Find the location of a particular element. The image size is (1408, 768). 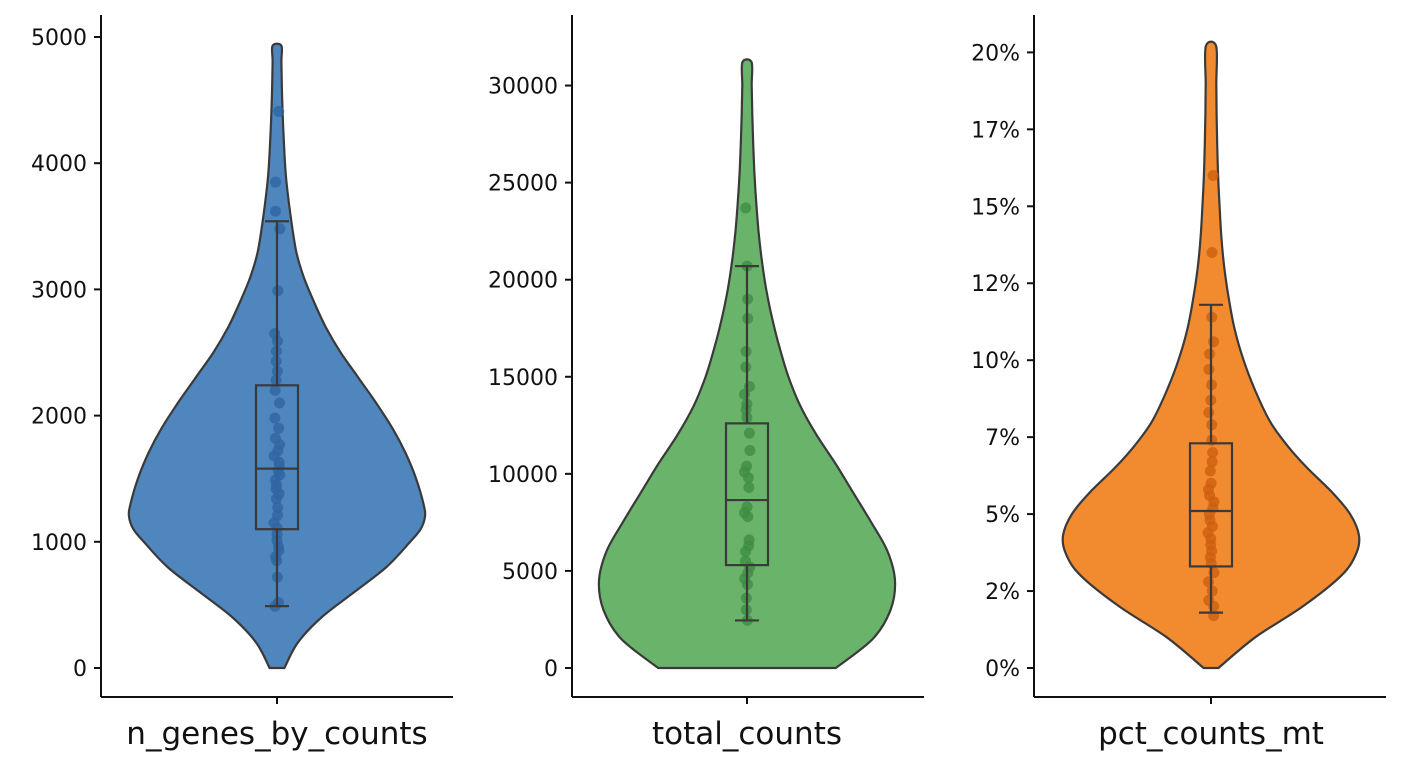

y-tick-label: 10000 is located at coordinates (523, 475).